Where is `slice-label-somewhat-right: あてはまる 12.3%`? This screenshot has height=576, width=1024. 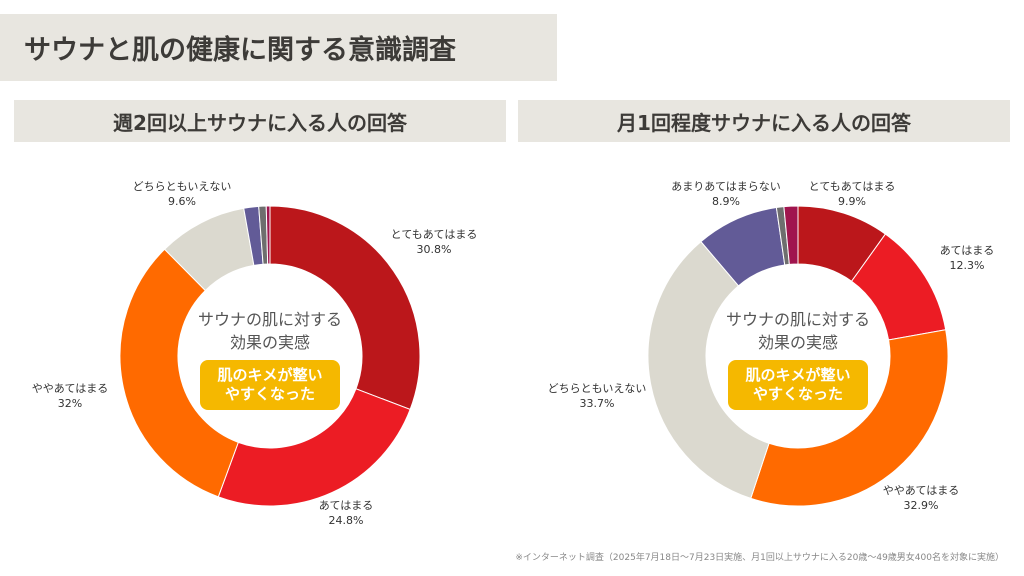 slice-label-somewhat-right: あてはまる 12.3% is located at coordinates (967, 258).